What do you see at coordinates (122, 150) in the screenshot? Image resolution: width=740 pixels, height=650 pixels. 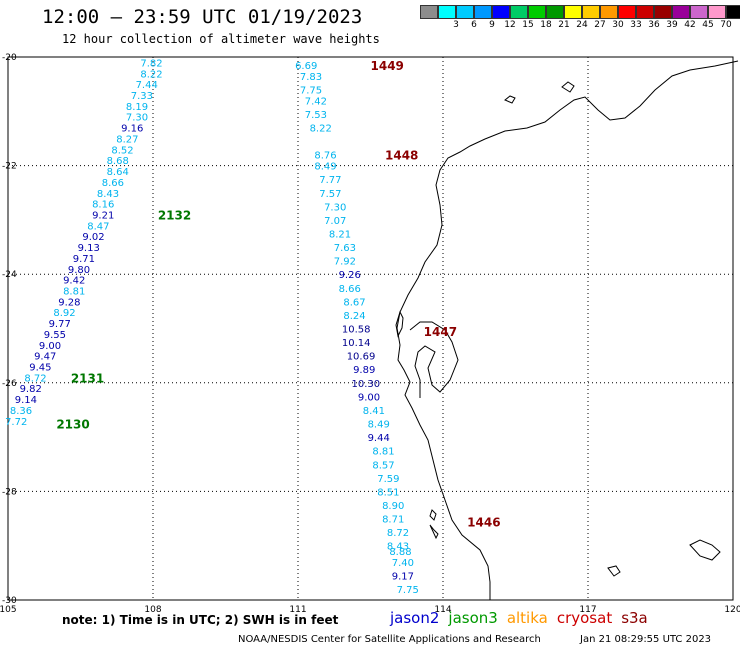 I see `swh-value: 8.52` at bounding box center [122, 150].